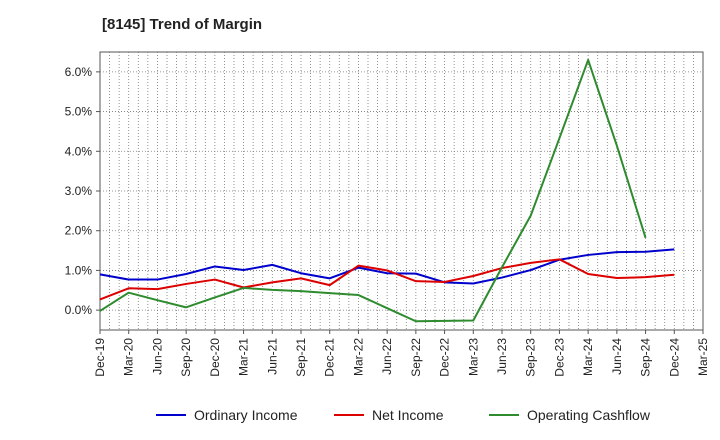 The image size is (720, 440). I want to click on x-tick-label: Mar-21, so click(244, 357).